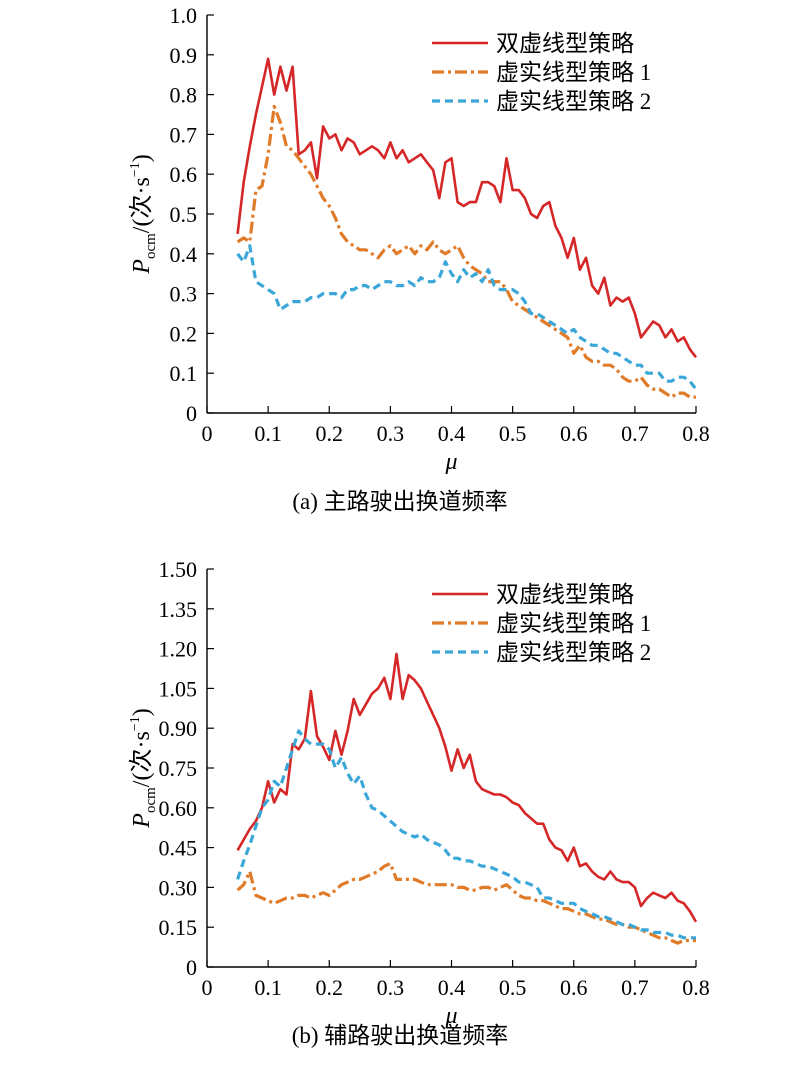 The height and width of the screenshot is (1067, 800). What do you see at coordinates (178, 808) in the screenshot?
I see `y-tick-label: 0.60` at bounding box center [178, 808].